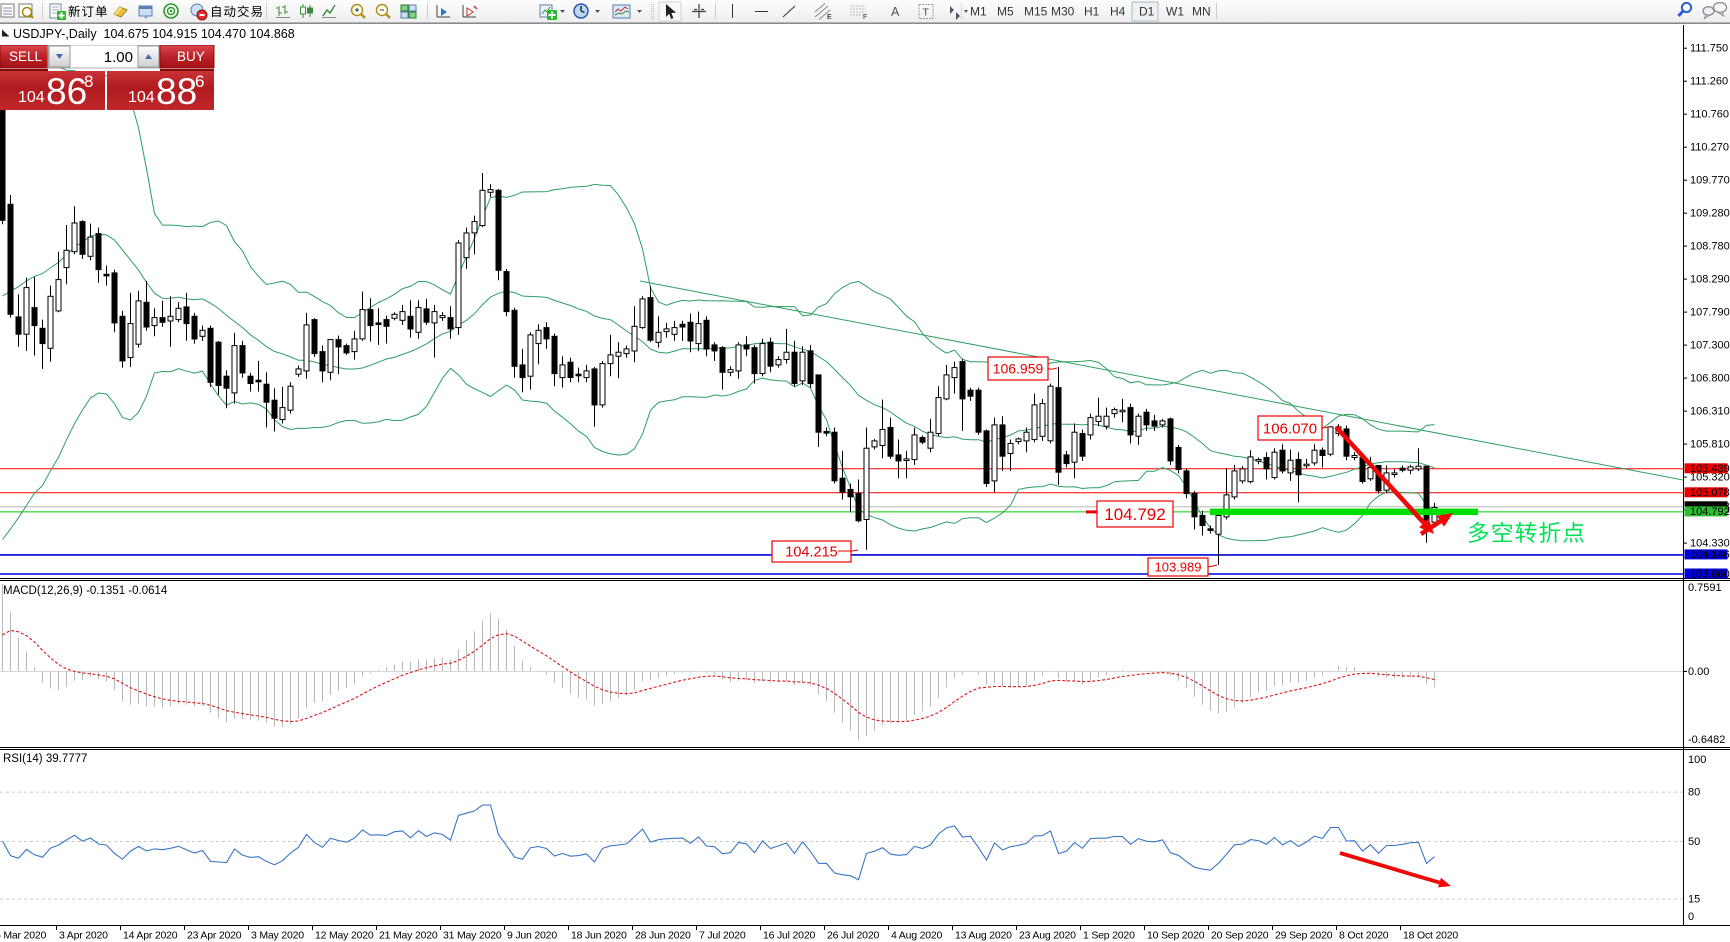 Image resolution: width=1730 pixels, height=942 pixels. What do you see at coordinates (1705, 588) in the screenshot?
I see `svg-text: 0.7591` at bounding box center [1705, 588].